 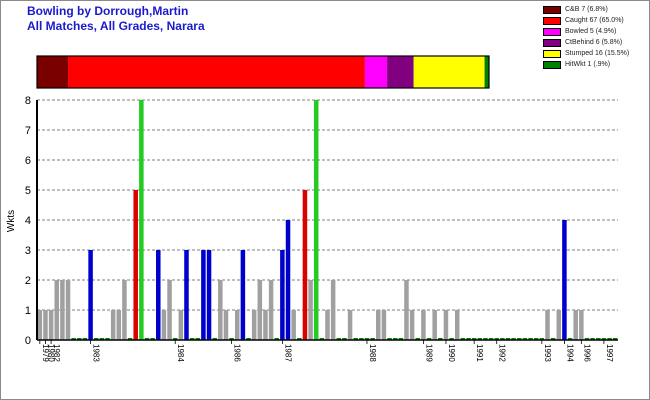 What do you see at coordinates (597, 53) in the screenshot?
I see `legend-label: Stumped 16 (15.5%)` at bounding box center [597, 53].